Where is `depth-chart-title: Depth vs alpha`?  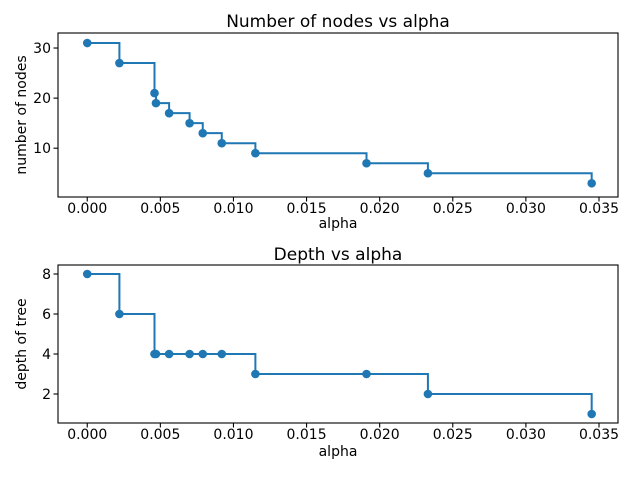 depth-chart-title: Depth vs alpha is located at coordinates (338, 255).